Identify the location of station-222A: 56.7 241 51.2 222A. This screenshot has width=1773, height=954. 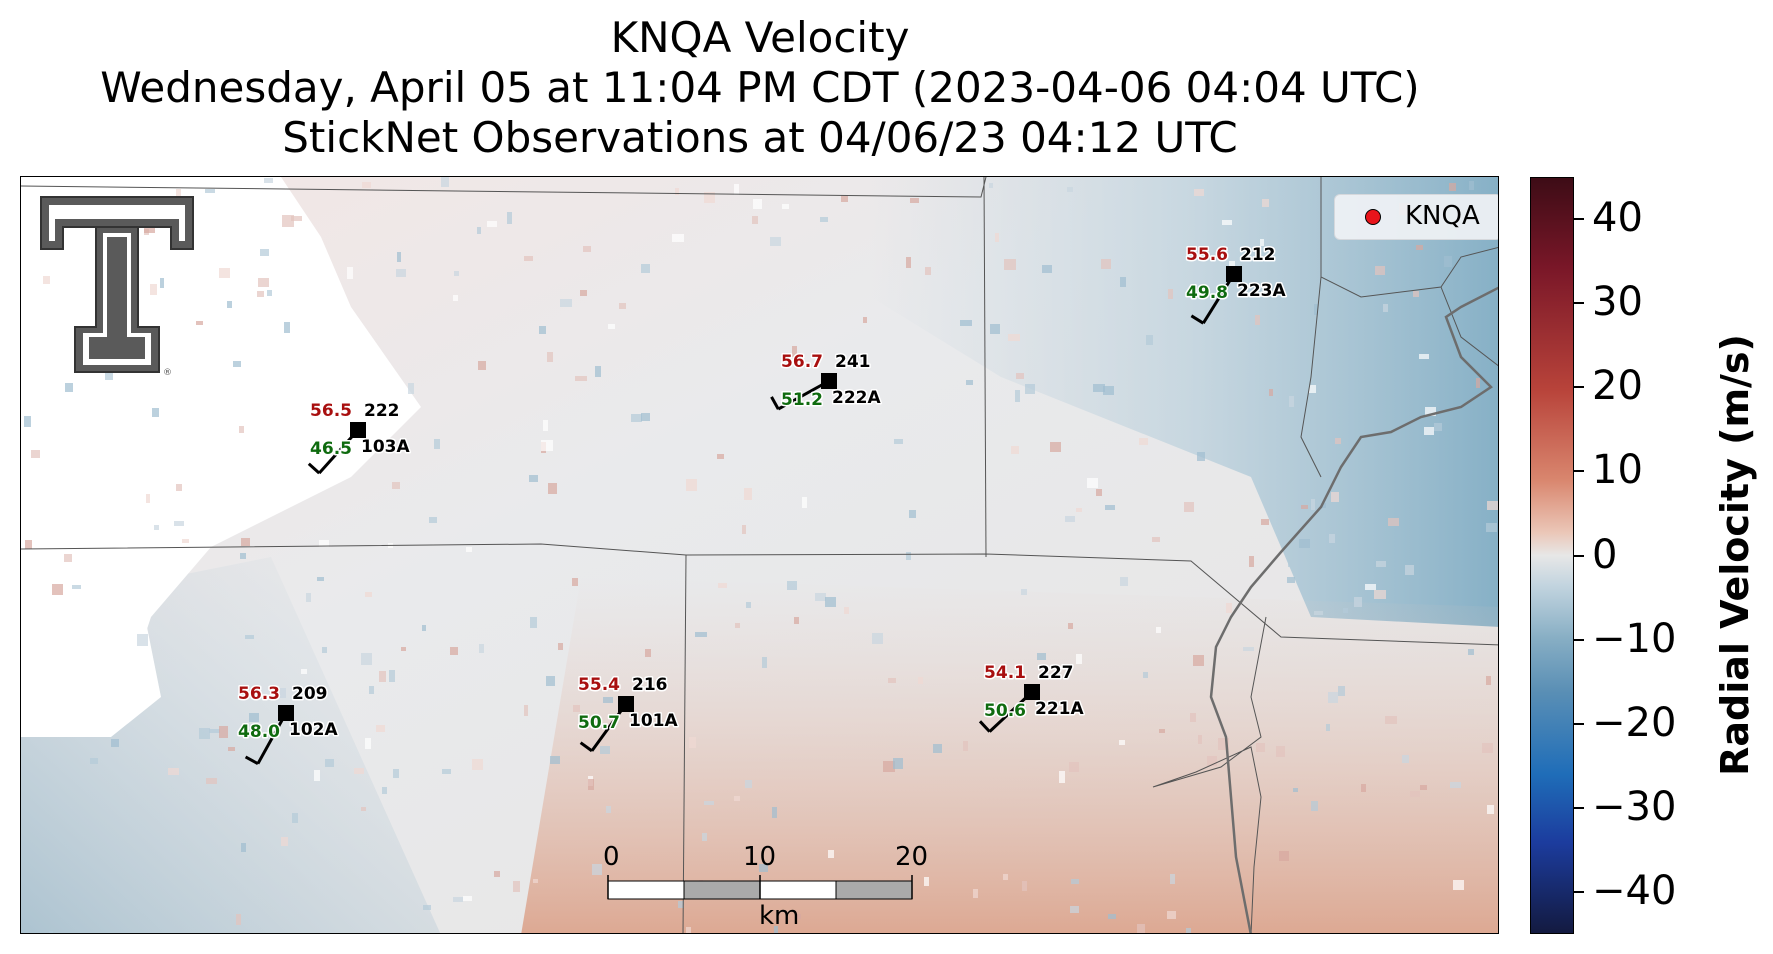
(826, 381).